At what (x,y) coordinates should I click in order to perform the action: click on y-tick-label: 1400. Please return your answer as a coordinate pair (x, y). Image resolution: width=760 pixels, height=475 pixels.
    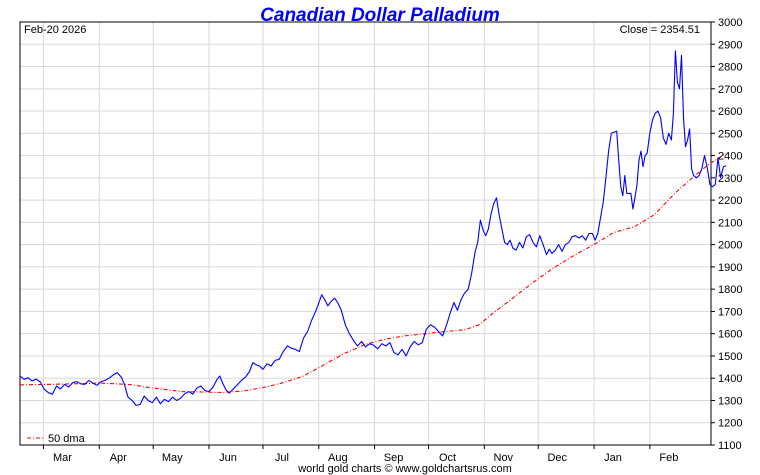
    Looking at the image, I should click on (730, 379).